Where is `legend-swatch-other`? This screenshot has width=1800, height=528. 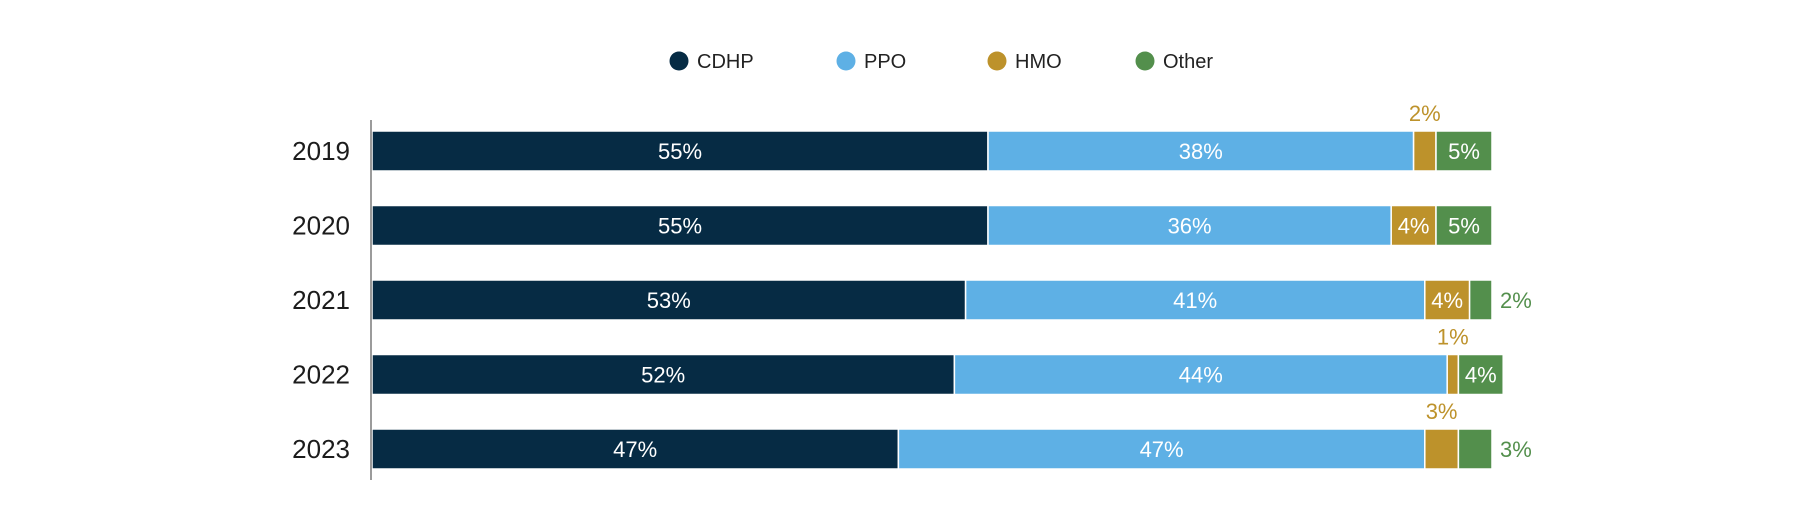
legend-swatch-other is located at coordinates (1145, 61).